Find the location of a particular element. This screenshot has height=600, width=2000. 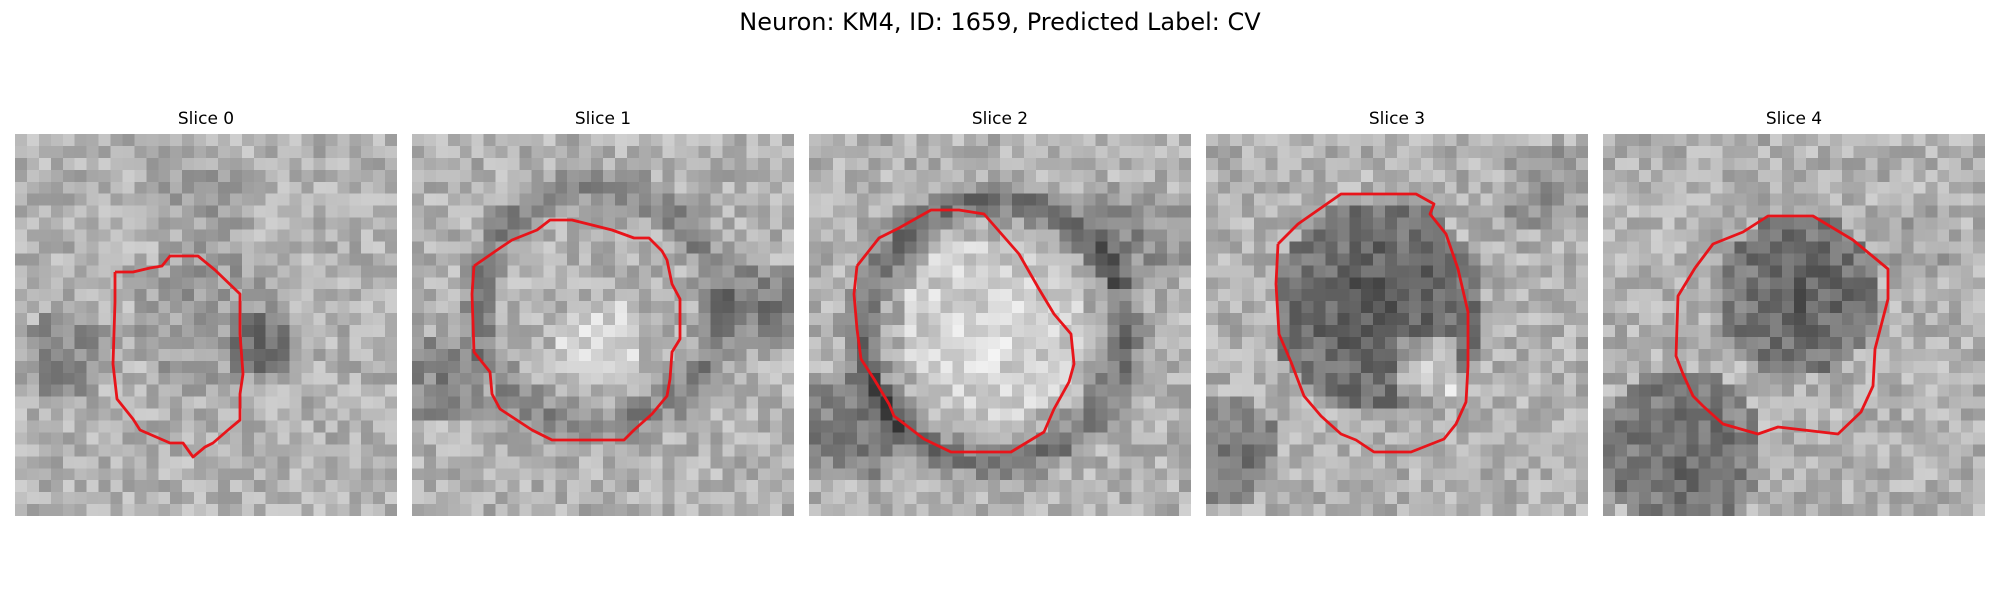

slice-panel-1: Slice 1 is located at coordinates (603, 312).